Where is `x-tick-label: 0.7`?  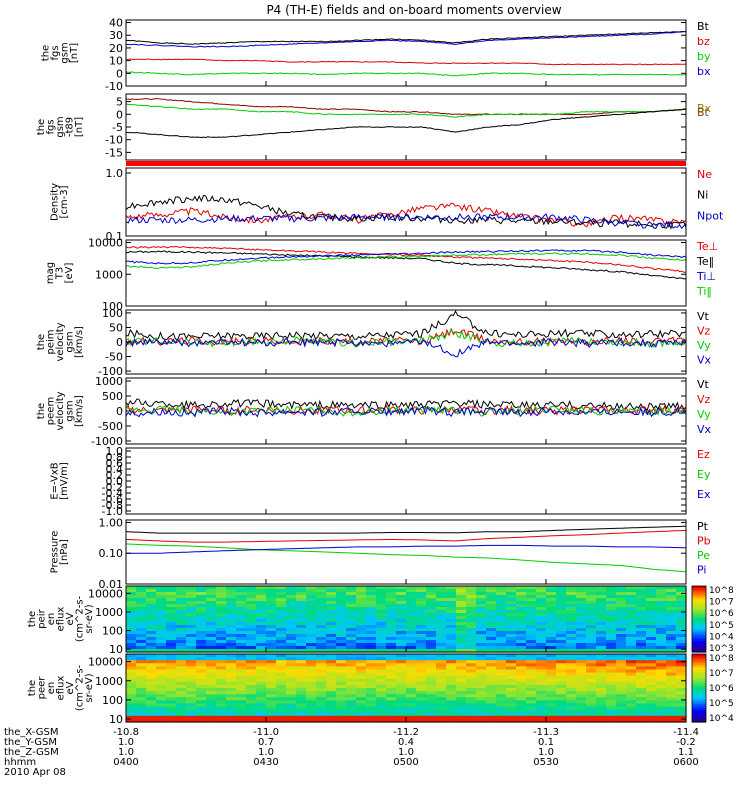 x-tick-label: 0.7 is located at coordinates (266, 742).